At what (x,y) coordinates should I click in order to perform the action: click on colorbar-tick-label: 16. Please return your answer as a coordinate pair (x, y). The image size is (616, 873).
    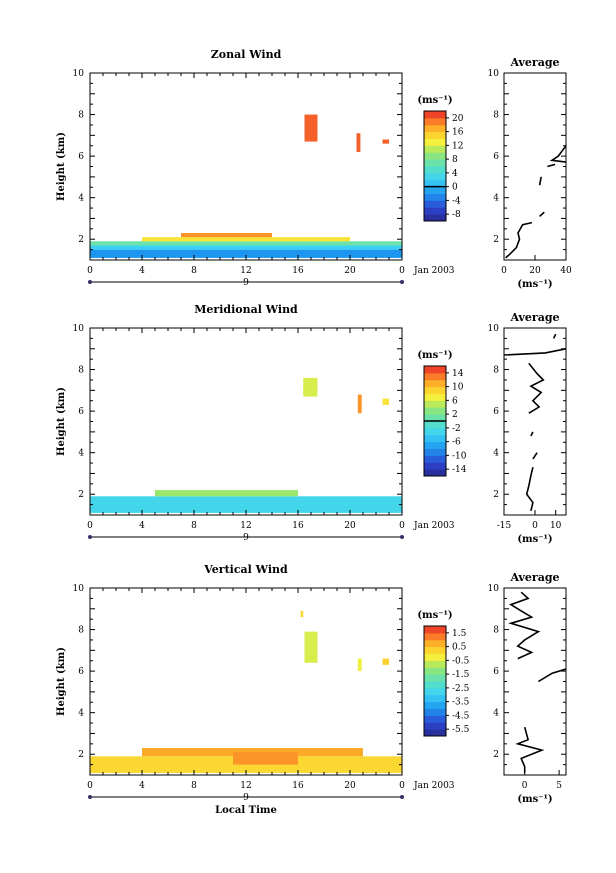
    Looking at the image, I should click on (458, 133).